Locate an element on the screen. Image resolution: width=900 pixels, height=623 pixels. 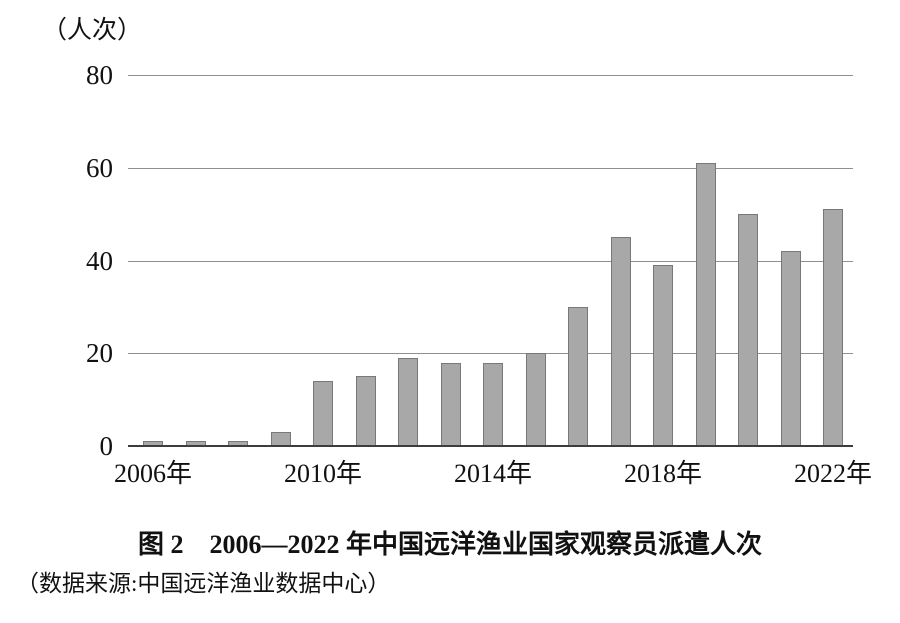
bar-2009 is located at coordinates (281, 439).